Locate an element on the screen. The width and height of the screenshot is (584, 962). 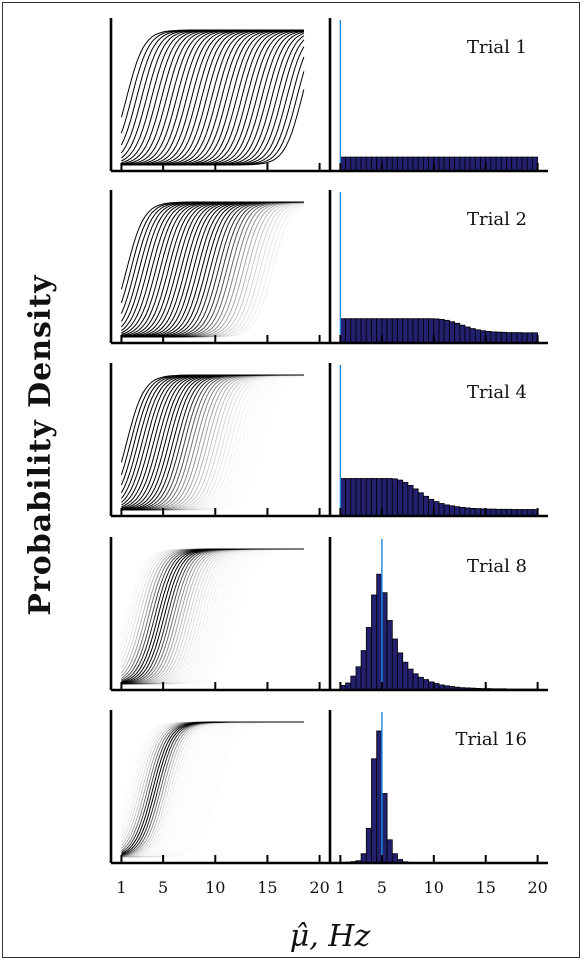
panel-title: Trial 2 is located at coordinates (497, 219).